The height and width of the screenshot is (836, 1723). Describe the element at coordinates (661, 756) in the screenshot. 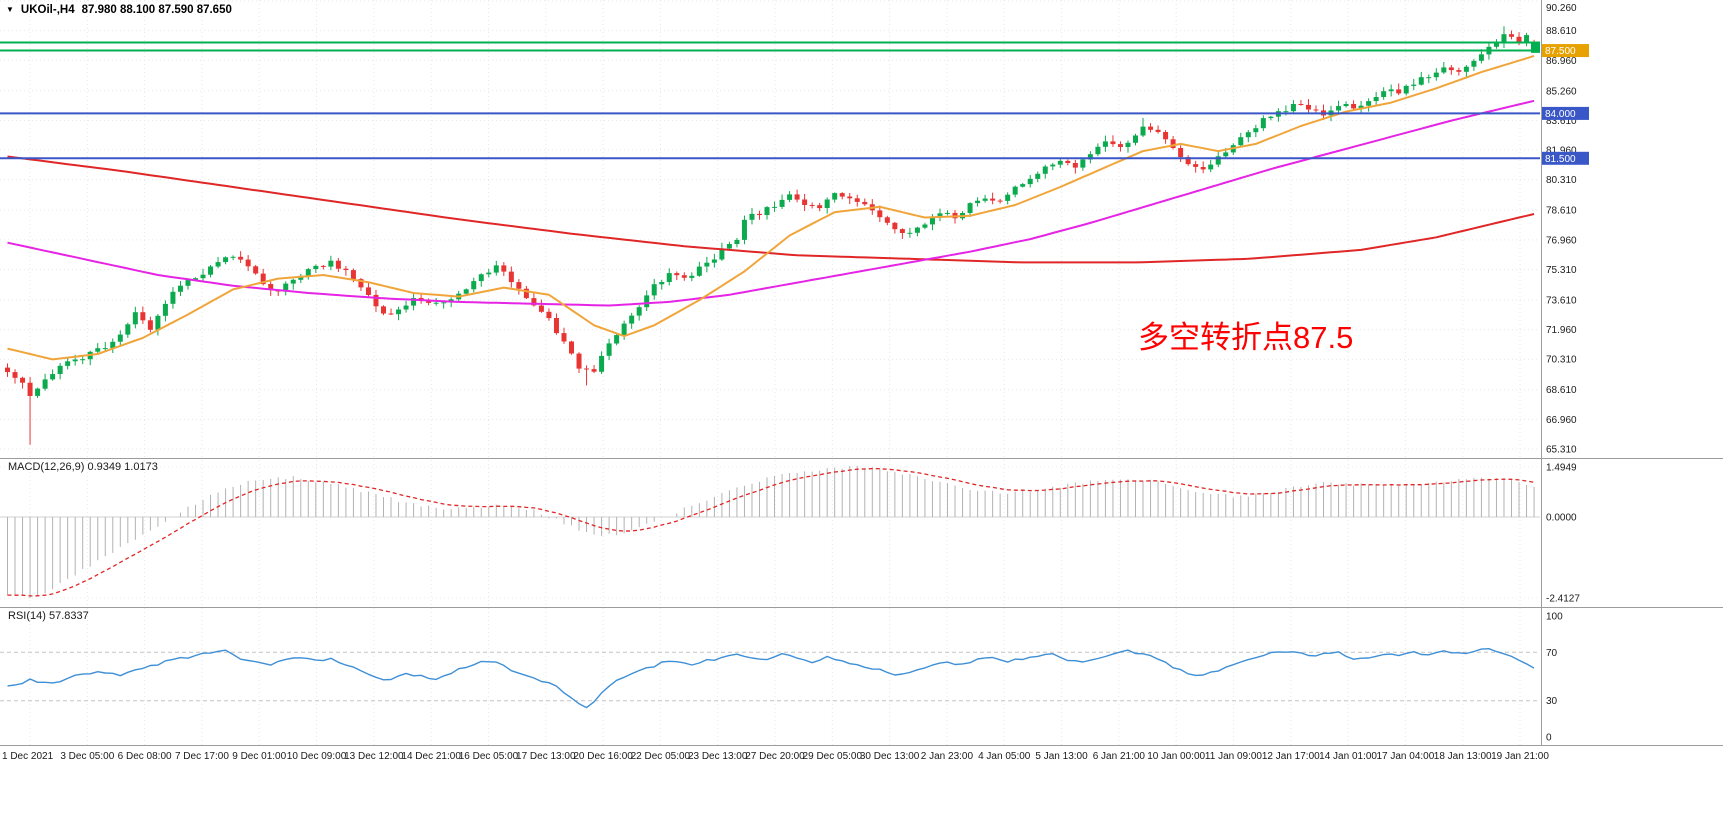

I see `time-axis-label: 22 Dec 05:00` at that location.